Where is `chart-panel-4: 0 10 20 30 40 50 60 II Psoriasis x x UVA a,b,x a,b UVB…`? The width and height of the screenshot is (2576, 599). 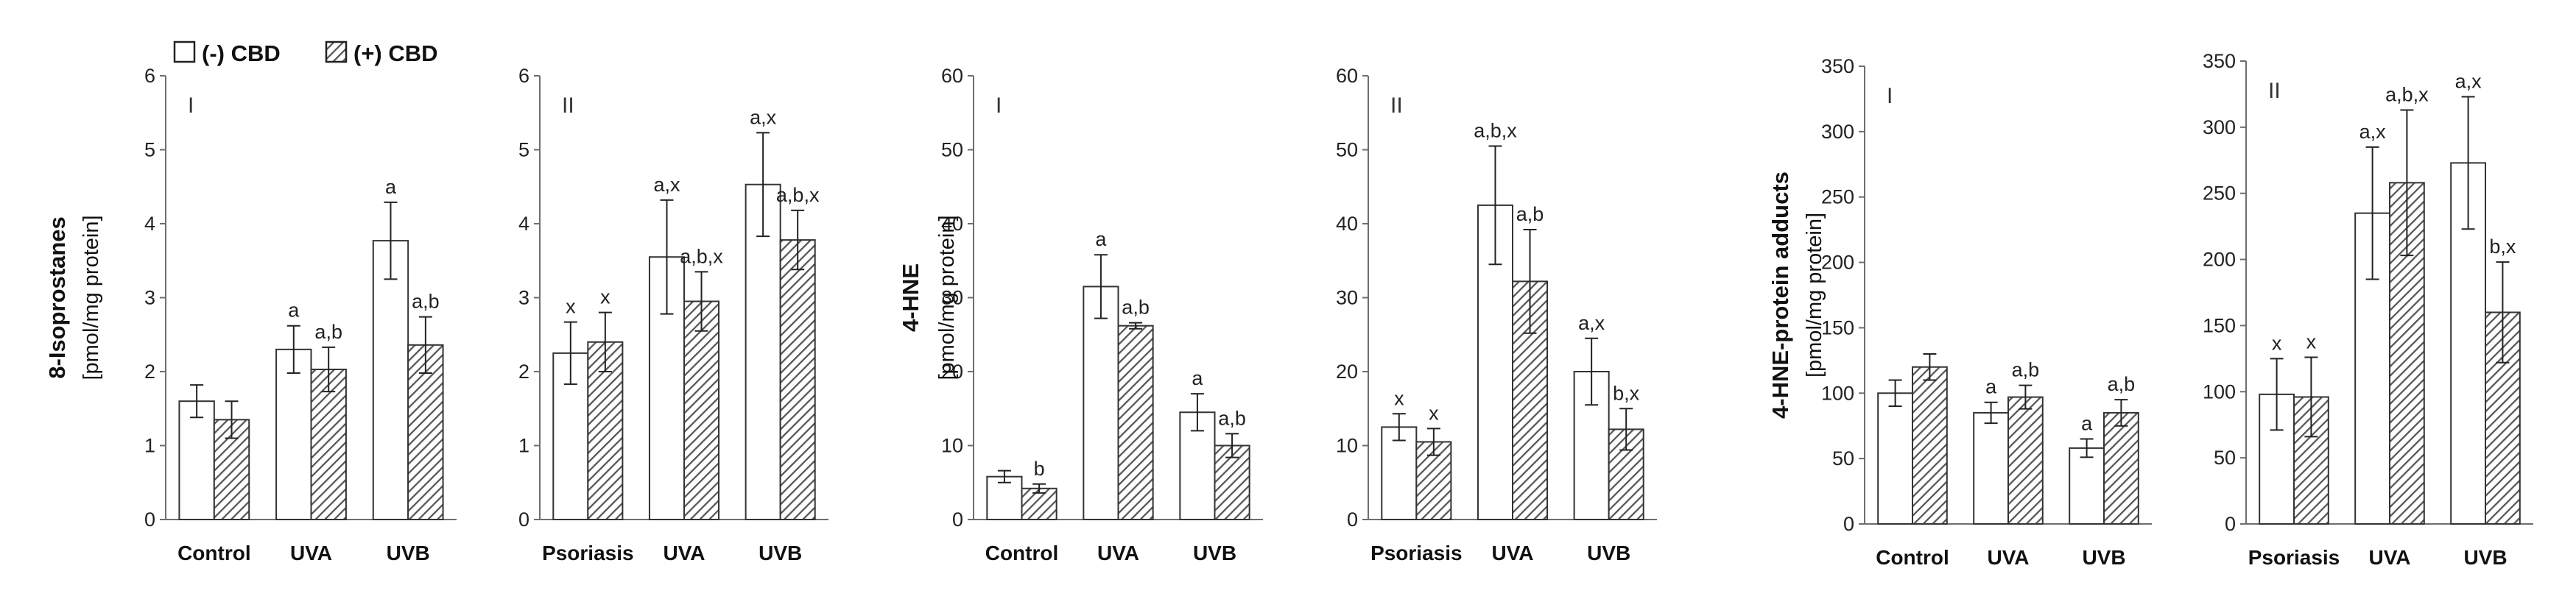
chart-panel-4: 0 10 20 30 40 50 60 II Psoriasis x x UVA a,b,x a,b UVB… is located at coordinates (1496, 314).